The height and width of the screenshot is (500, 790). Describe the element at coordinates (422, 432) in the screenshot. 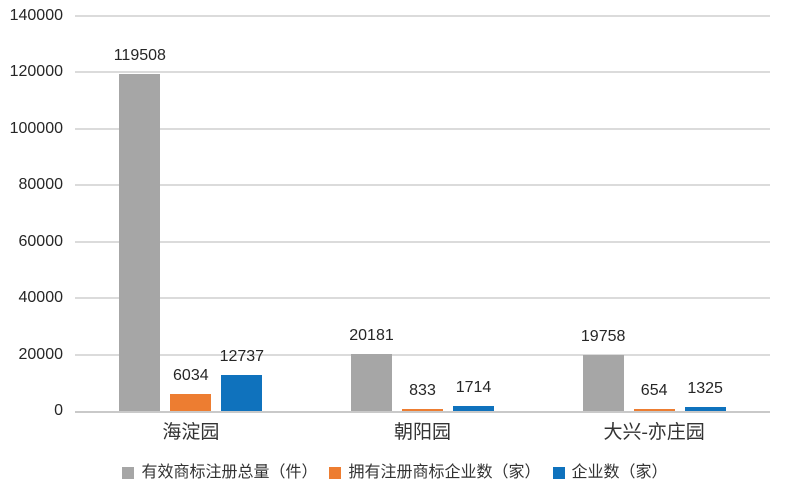

I see `category-label: 朝阳园` at that location.